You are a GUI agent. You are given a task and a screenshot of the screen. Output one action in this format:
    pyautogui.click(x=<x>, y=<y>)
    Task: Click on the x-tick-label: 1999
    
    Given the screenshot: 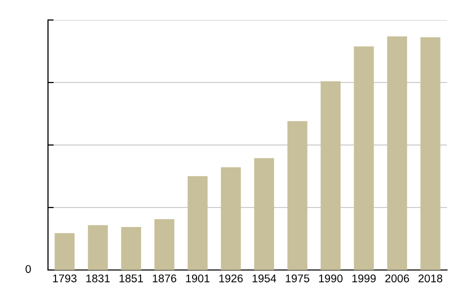 What is the action you would take?
    pyautogui.click(x=364, y=278)
    